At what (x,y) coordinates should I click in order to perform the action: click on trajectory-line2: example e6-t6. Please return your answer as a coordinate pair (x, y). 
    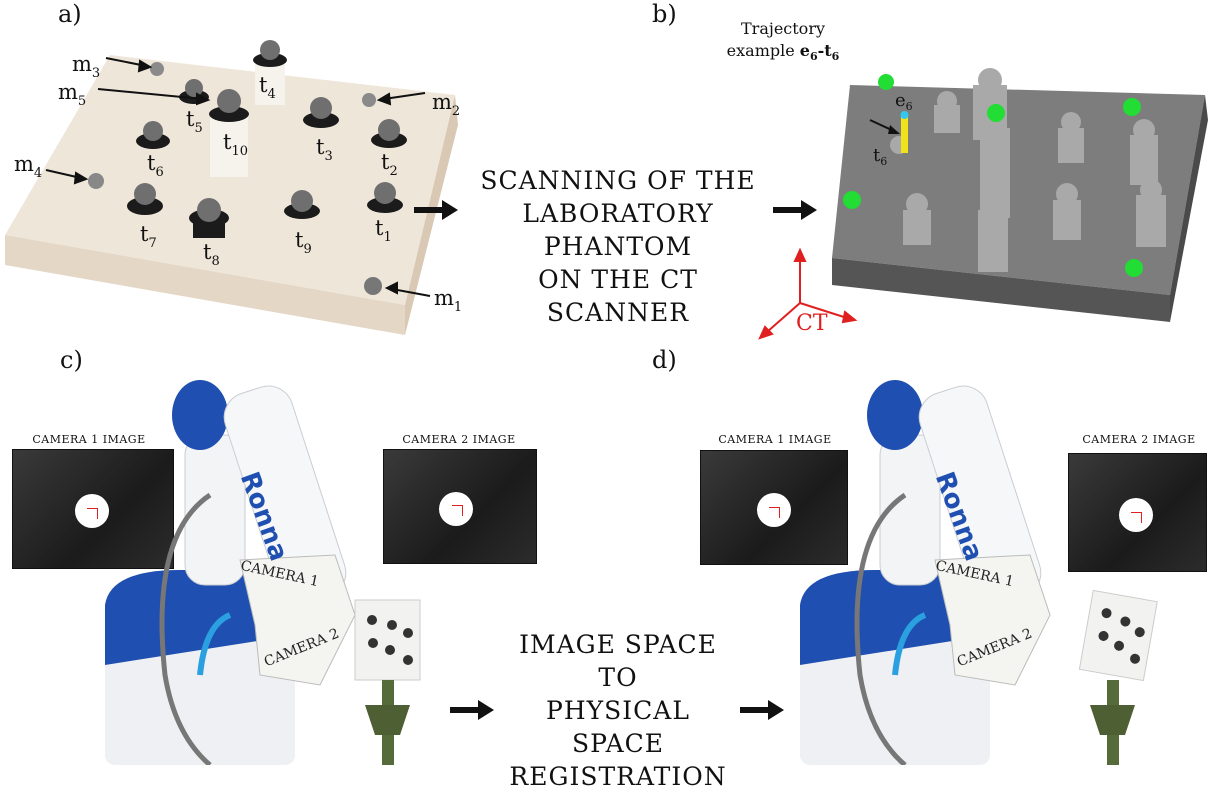
    Looking at the image, I should click on (783, 52).